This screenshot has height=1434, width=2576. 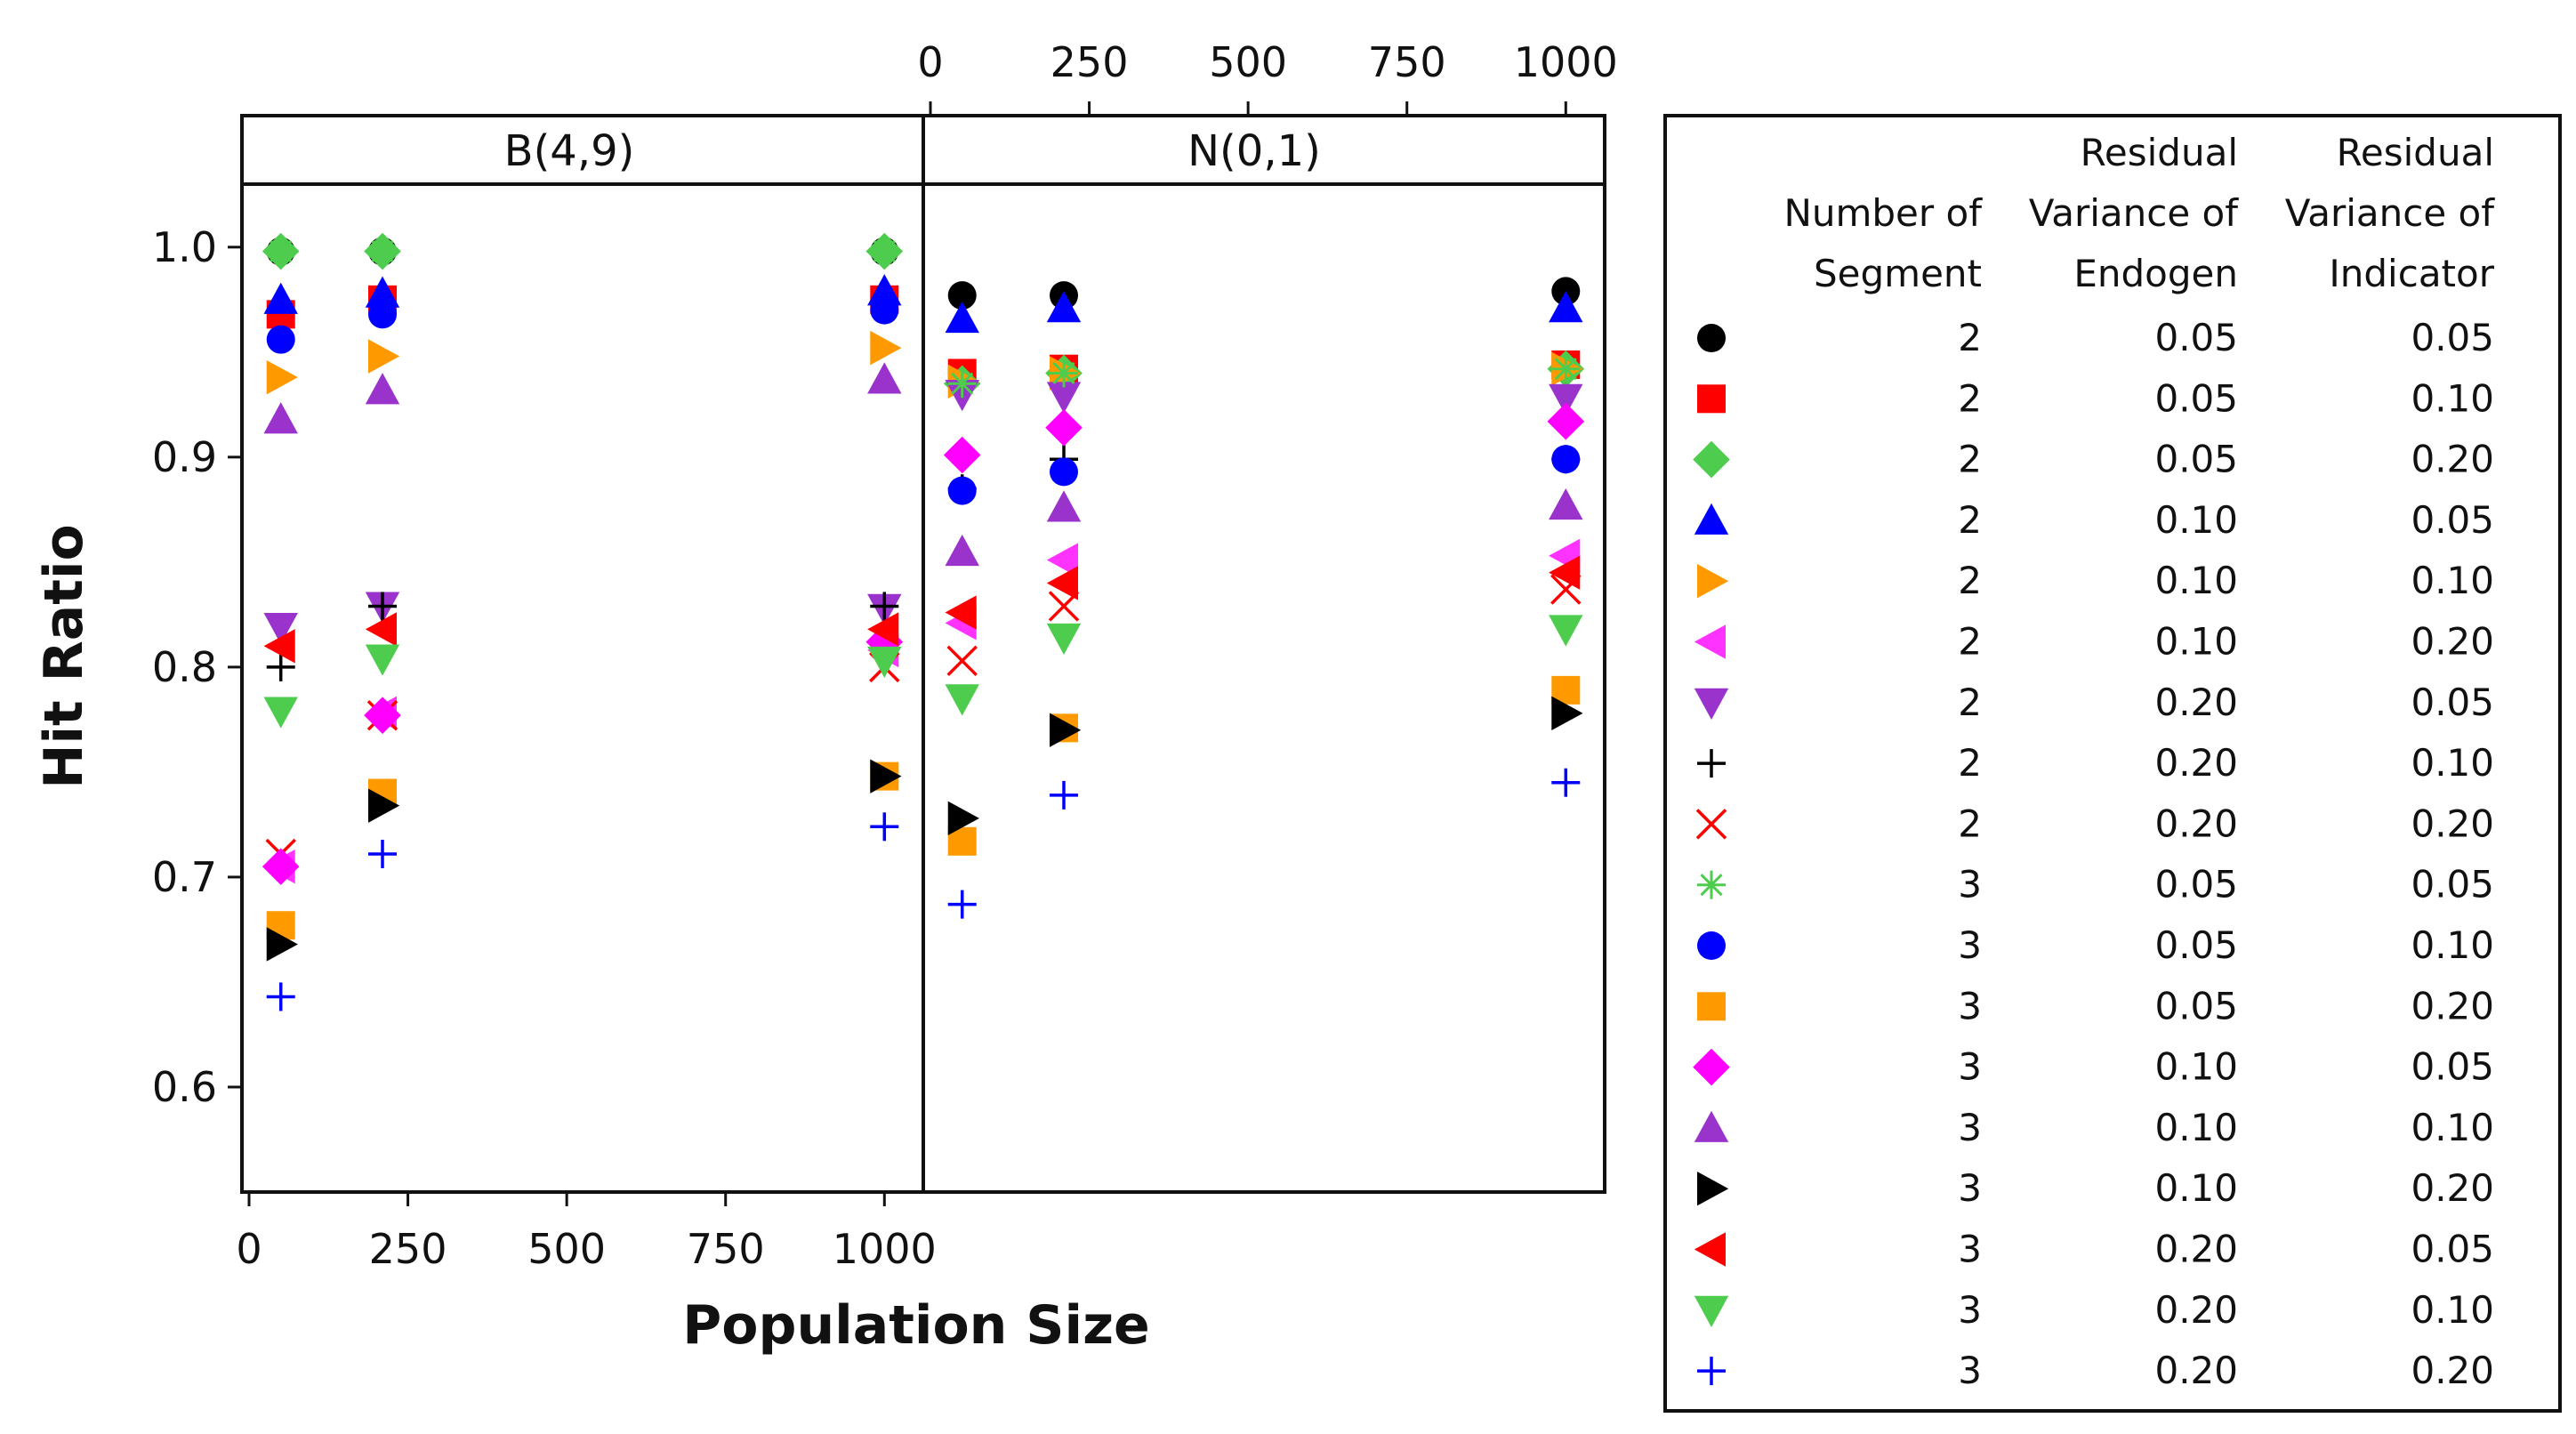 I want to click on x-tick-label-top: 250, so click(x=1090, y=62).